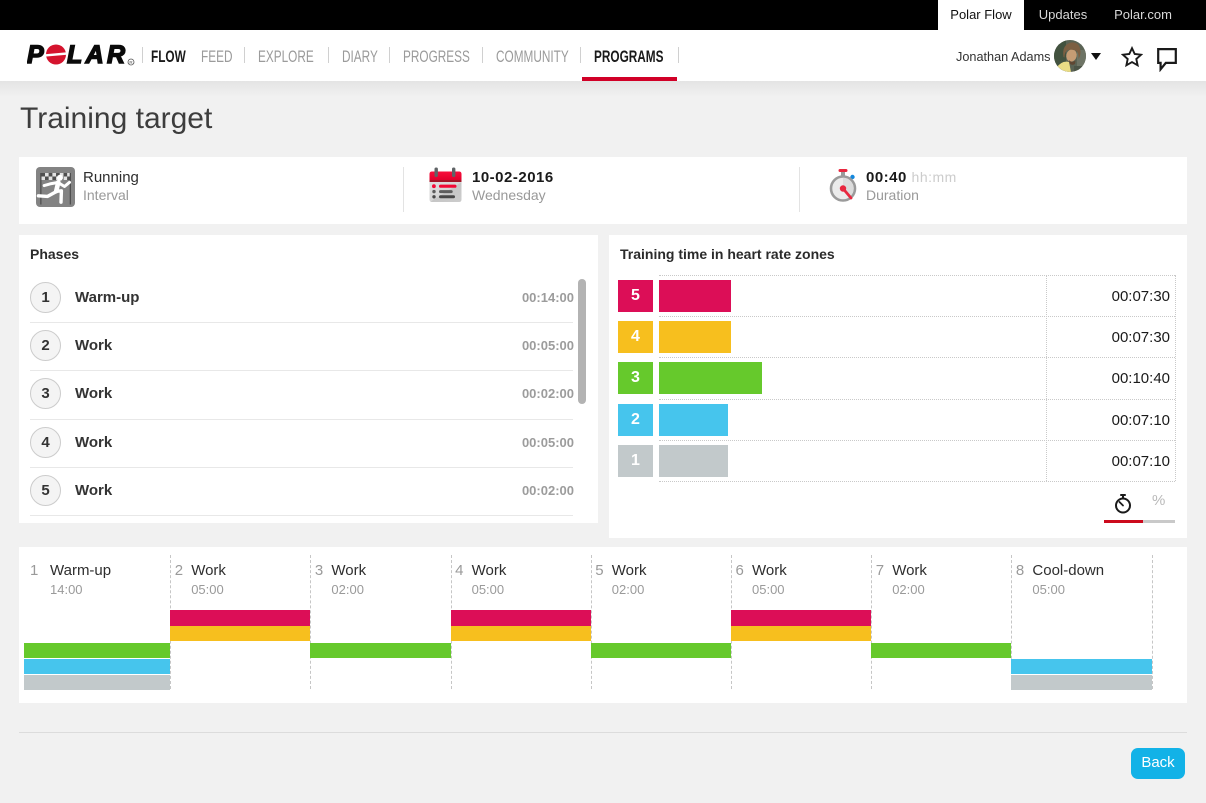  I want to click on svg-text: LAR, so click(96, 55).